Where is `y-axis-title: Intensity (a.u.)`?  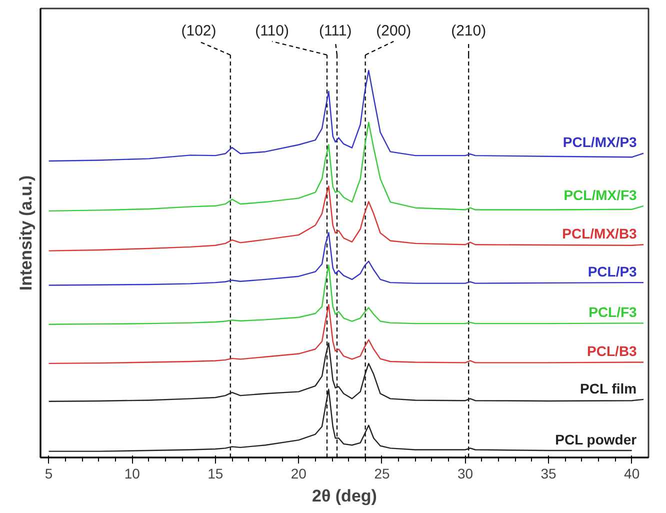
y-axis-title: Intensity (a.u.) is located at coordinates (26, 233).